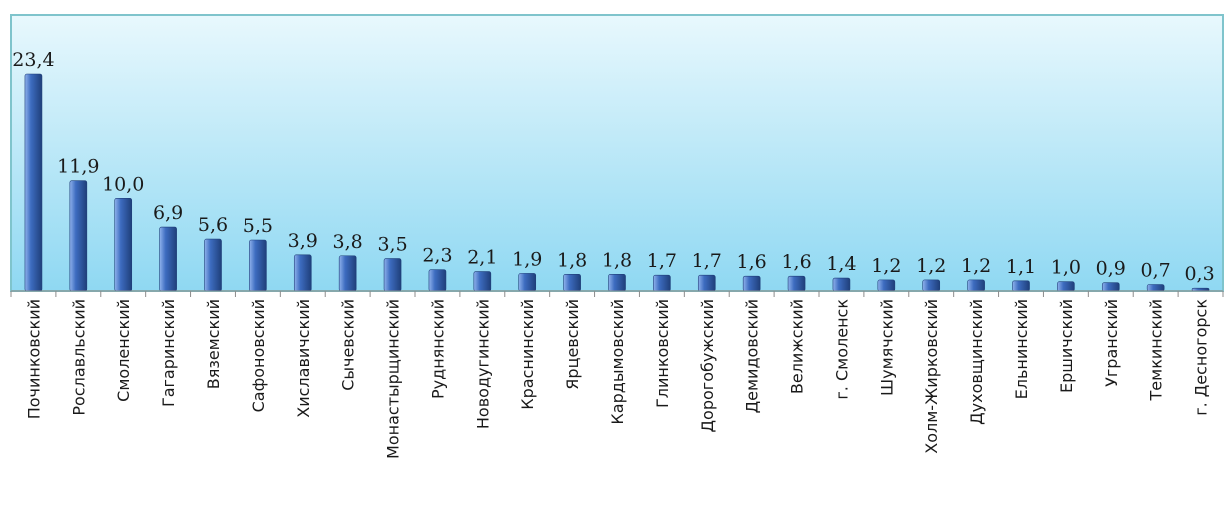  What do you see at coordinates (393, 379) in the screenshot?
I see `category-label: Монастырщинский` at bounding box center [393, 379].